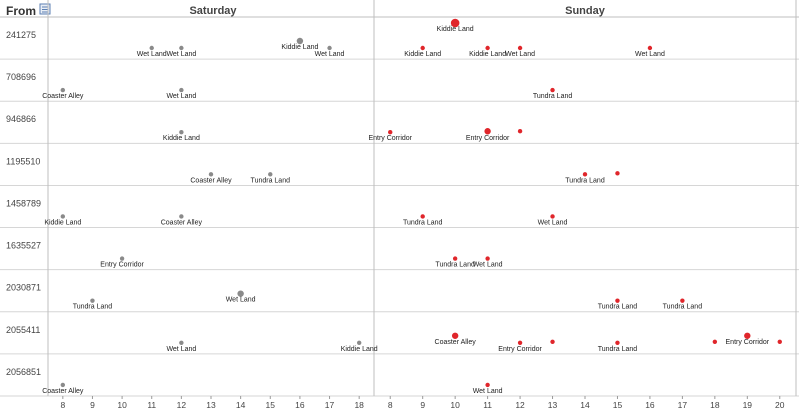  Describe the element at coordinates (23, 161) in the screenshot. I see `row-label: 1195510` at that location.